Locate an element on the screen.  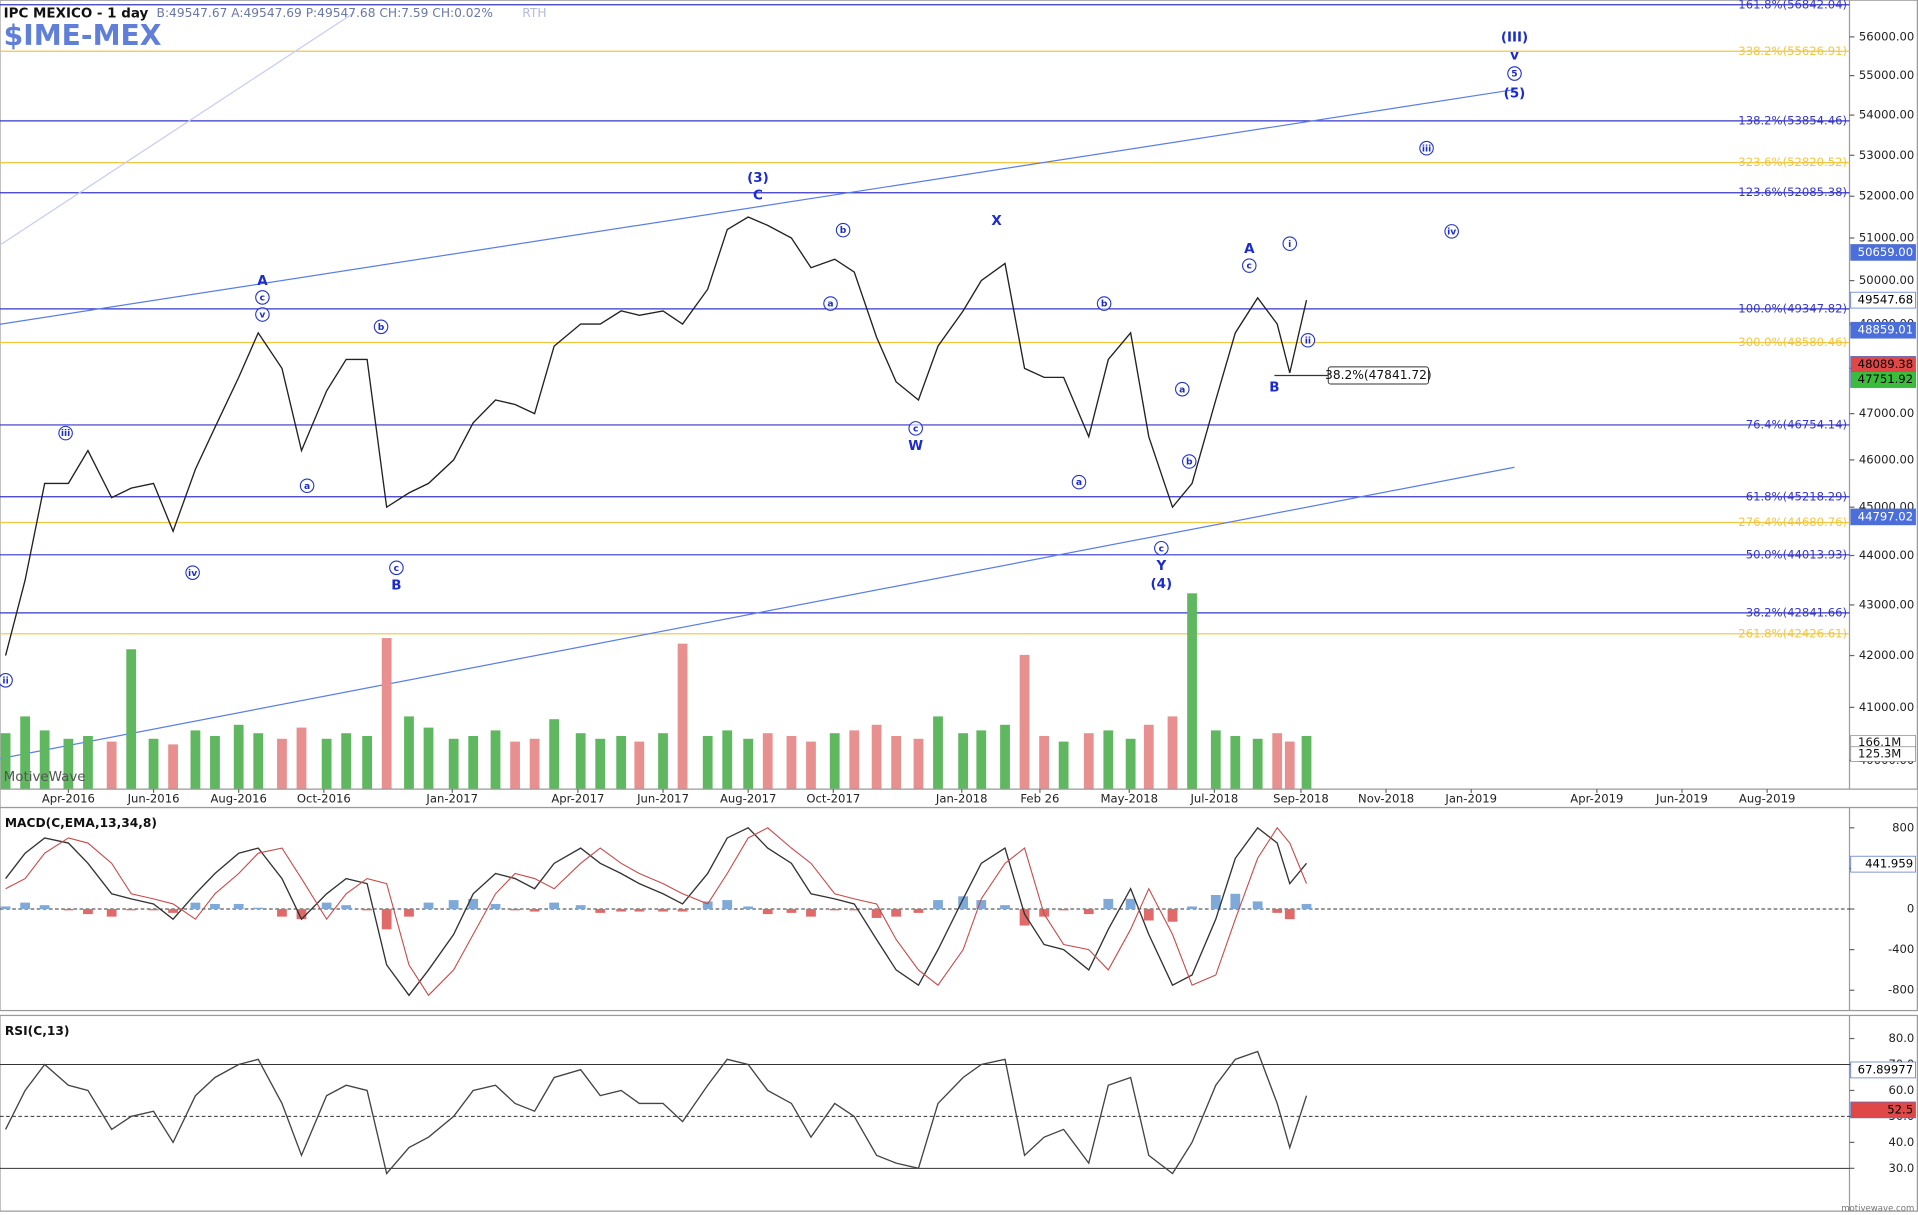
y-tick-label: 43000.00 is located at coordinates (1886, 604).